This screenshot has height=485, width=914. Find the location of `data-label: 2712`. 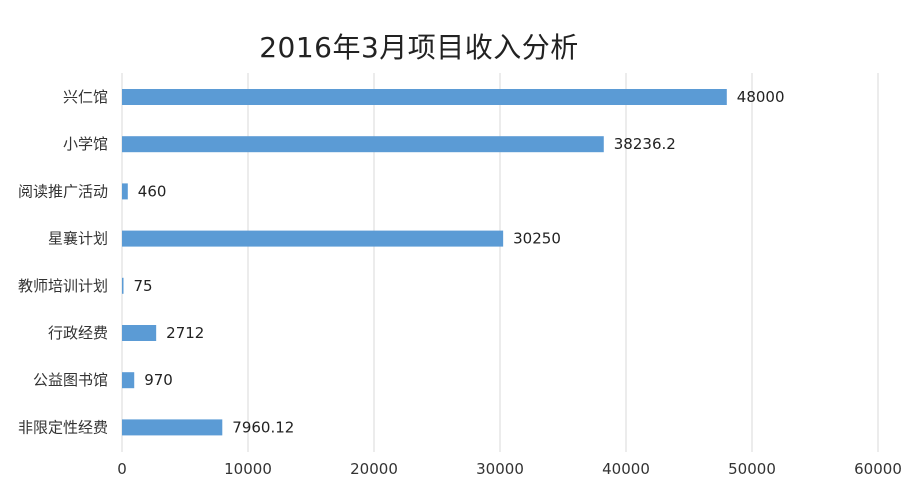

data-label: 2712 is located at coordinates (185, 333).